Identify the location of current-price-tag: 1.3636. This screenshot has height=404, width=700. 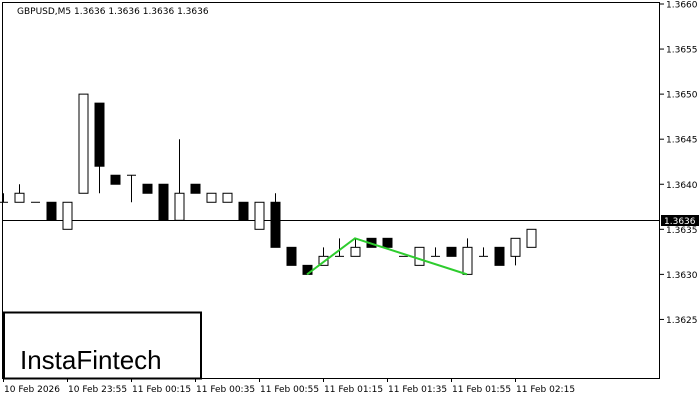
(680, 221).